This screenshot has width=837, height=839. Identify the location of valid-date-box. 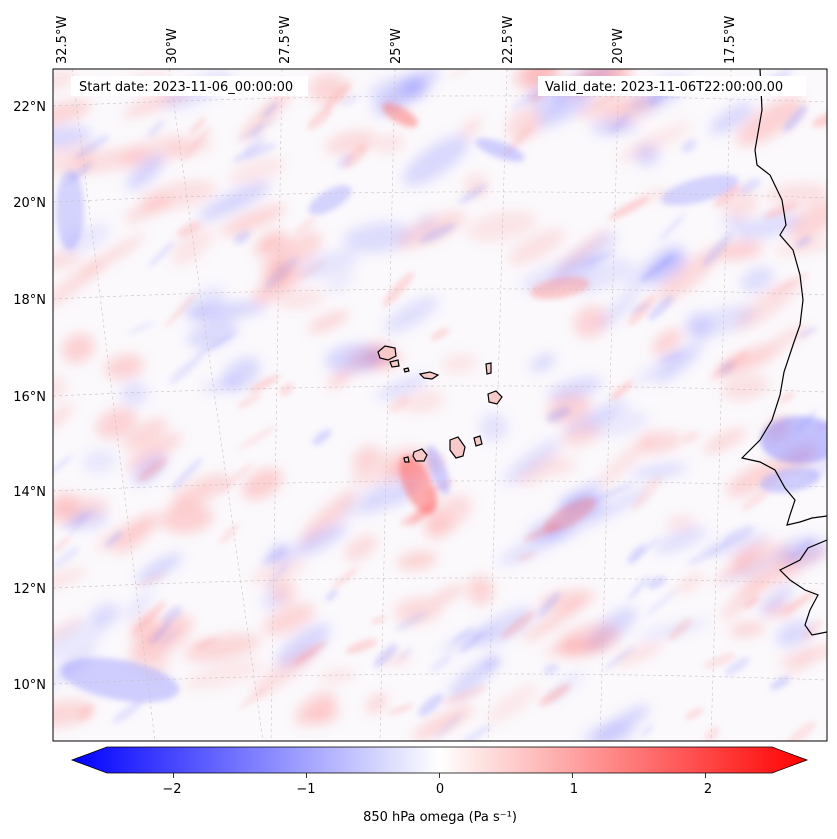
(672, 86).